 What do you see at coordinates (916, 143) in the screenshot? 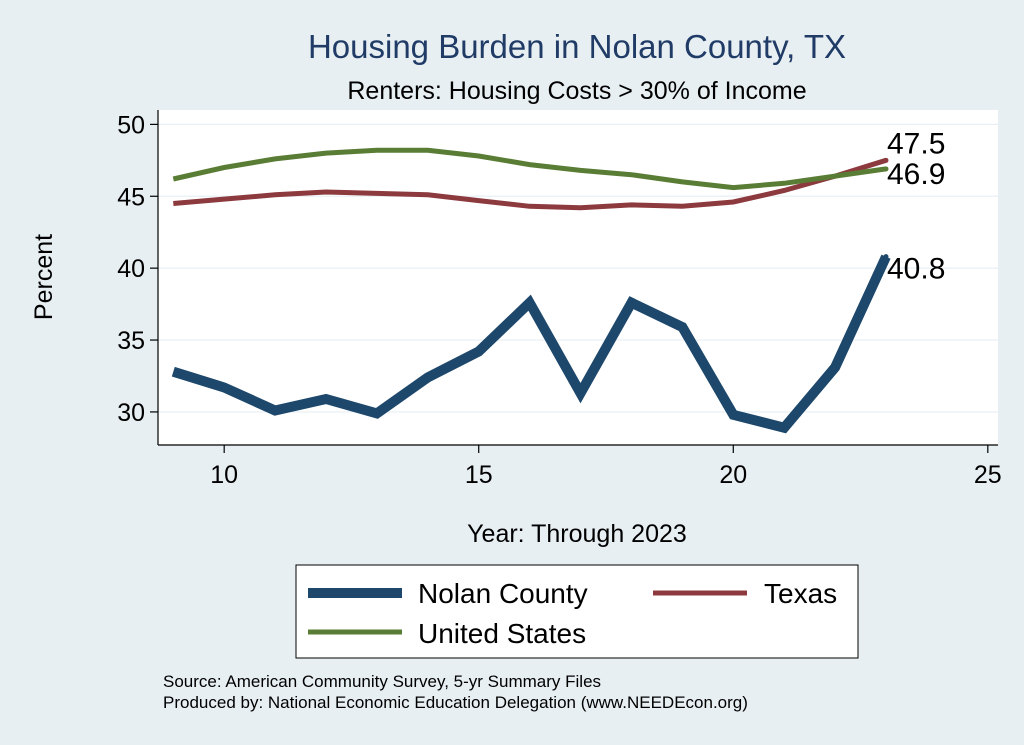
I see `end-label-texas: 47.5` at bounding box center [916, 143].